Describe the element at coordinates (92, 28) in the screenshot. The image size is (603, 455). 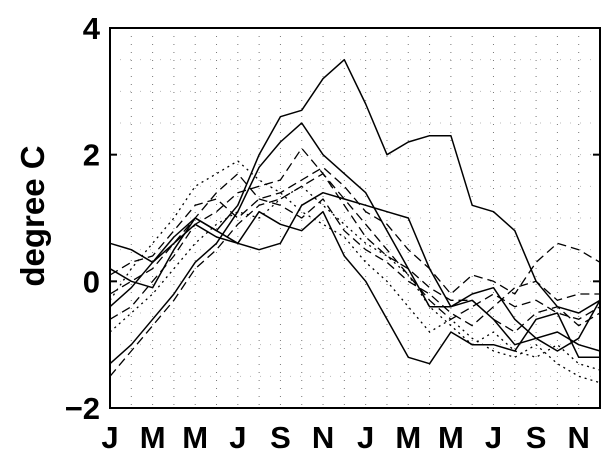
I see `y-tick-label: 4` at that location.